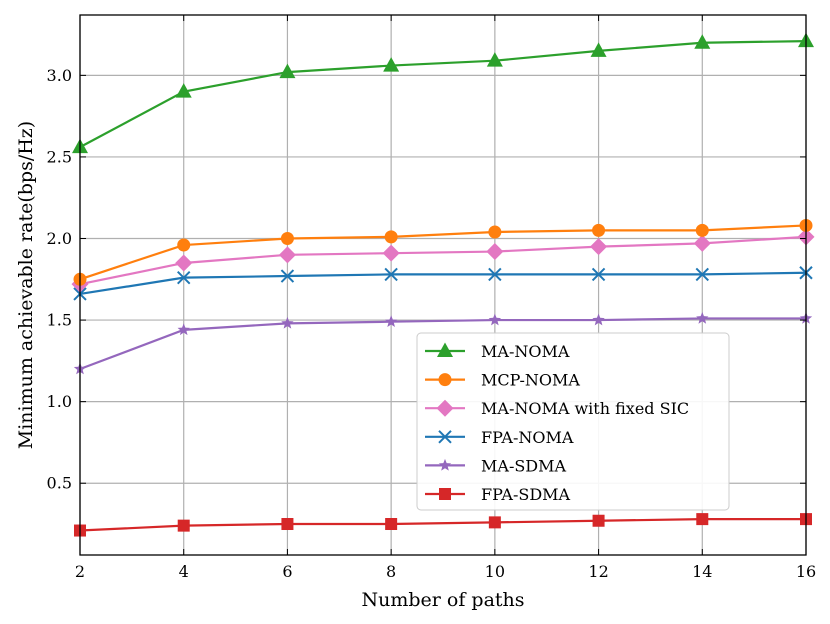 This screenshot has width=830, height=624. Describe the element at coordinates (59, 401) in the screenshot. I see `y-tick-label: 1.0` at that location.